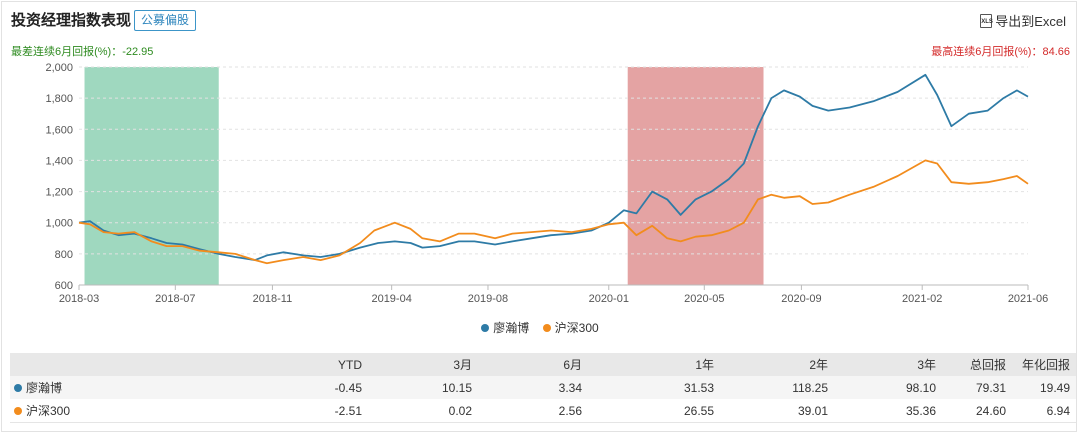 The height and width of the screenshot is (435, 1080). Describe the element at coordinates (695, 176) in the screenshot. I see `best-period-band` at that location.